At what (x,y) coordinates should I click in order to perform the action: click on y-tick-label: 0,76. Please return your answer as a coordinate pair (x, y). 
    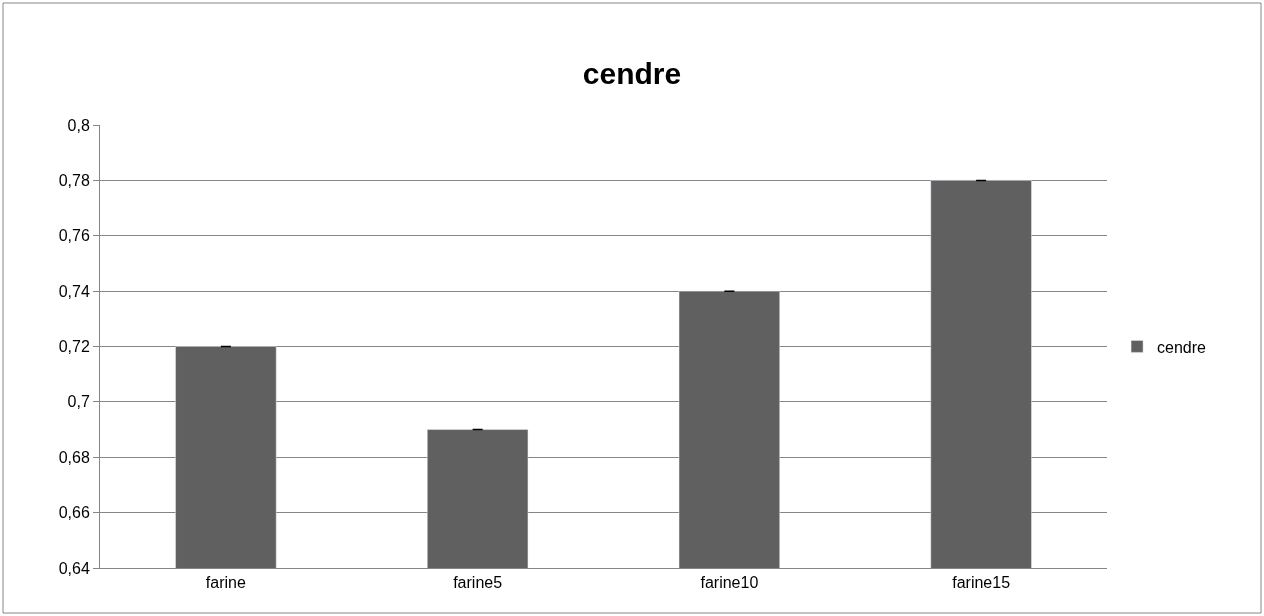
    Looking at the image, I should click on (74, 236).